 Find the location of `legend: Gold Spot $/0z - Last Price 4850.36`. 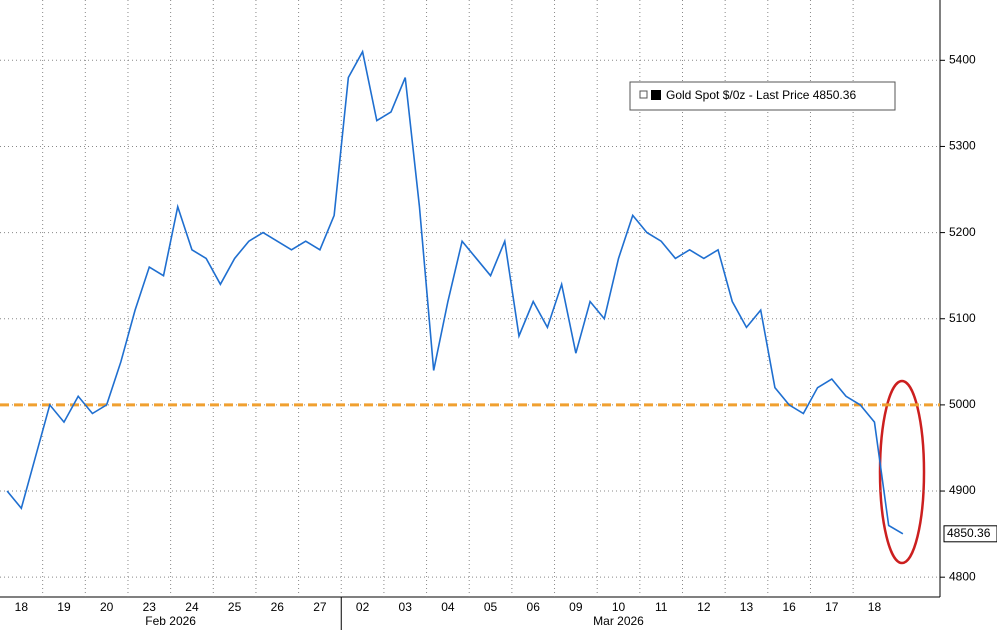

legend: Gold Spot $/0z - Last Price 4850.36 is located at coordinates (762, 96).